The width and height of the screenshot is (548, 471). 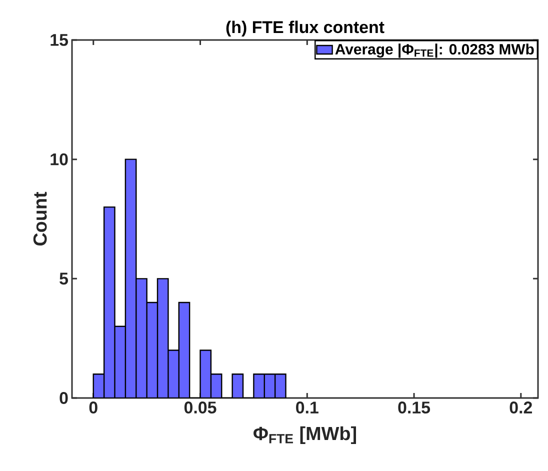 I want to click on chart-title: (h) FTE flux content, so click(x=305, y=28).